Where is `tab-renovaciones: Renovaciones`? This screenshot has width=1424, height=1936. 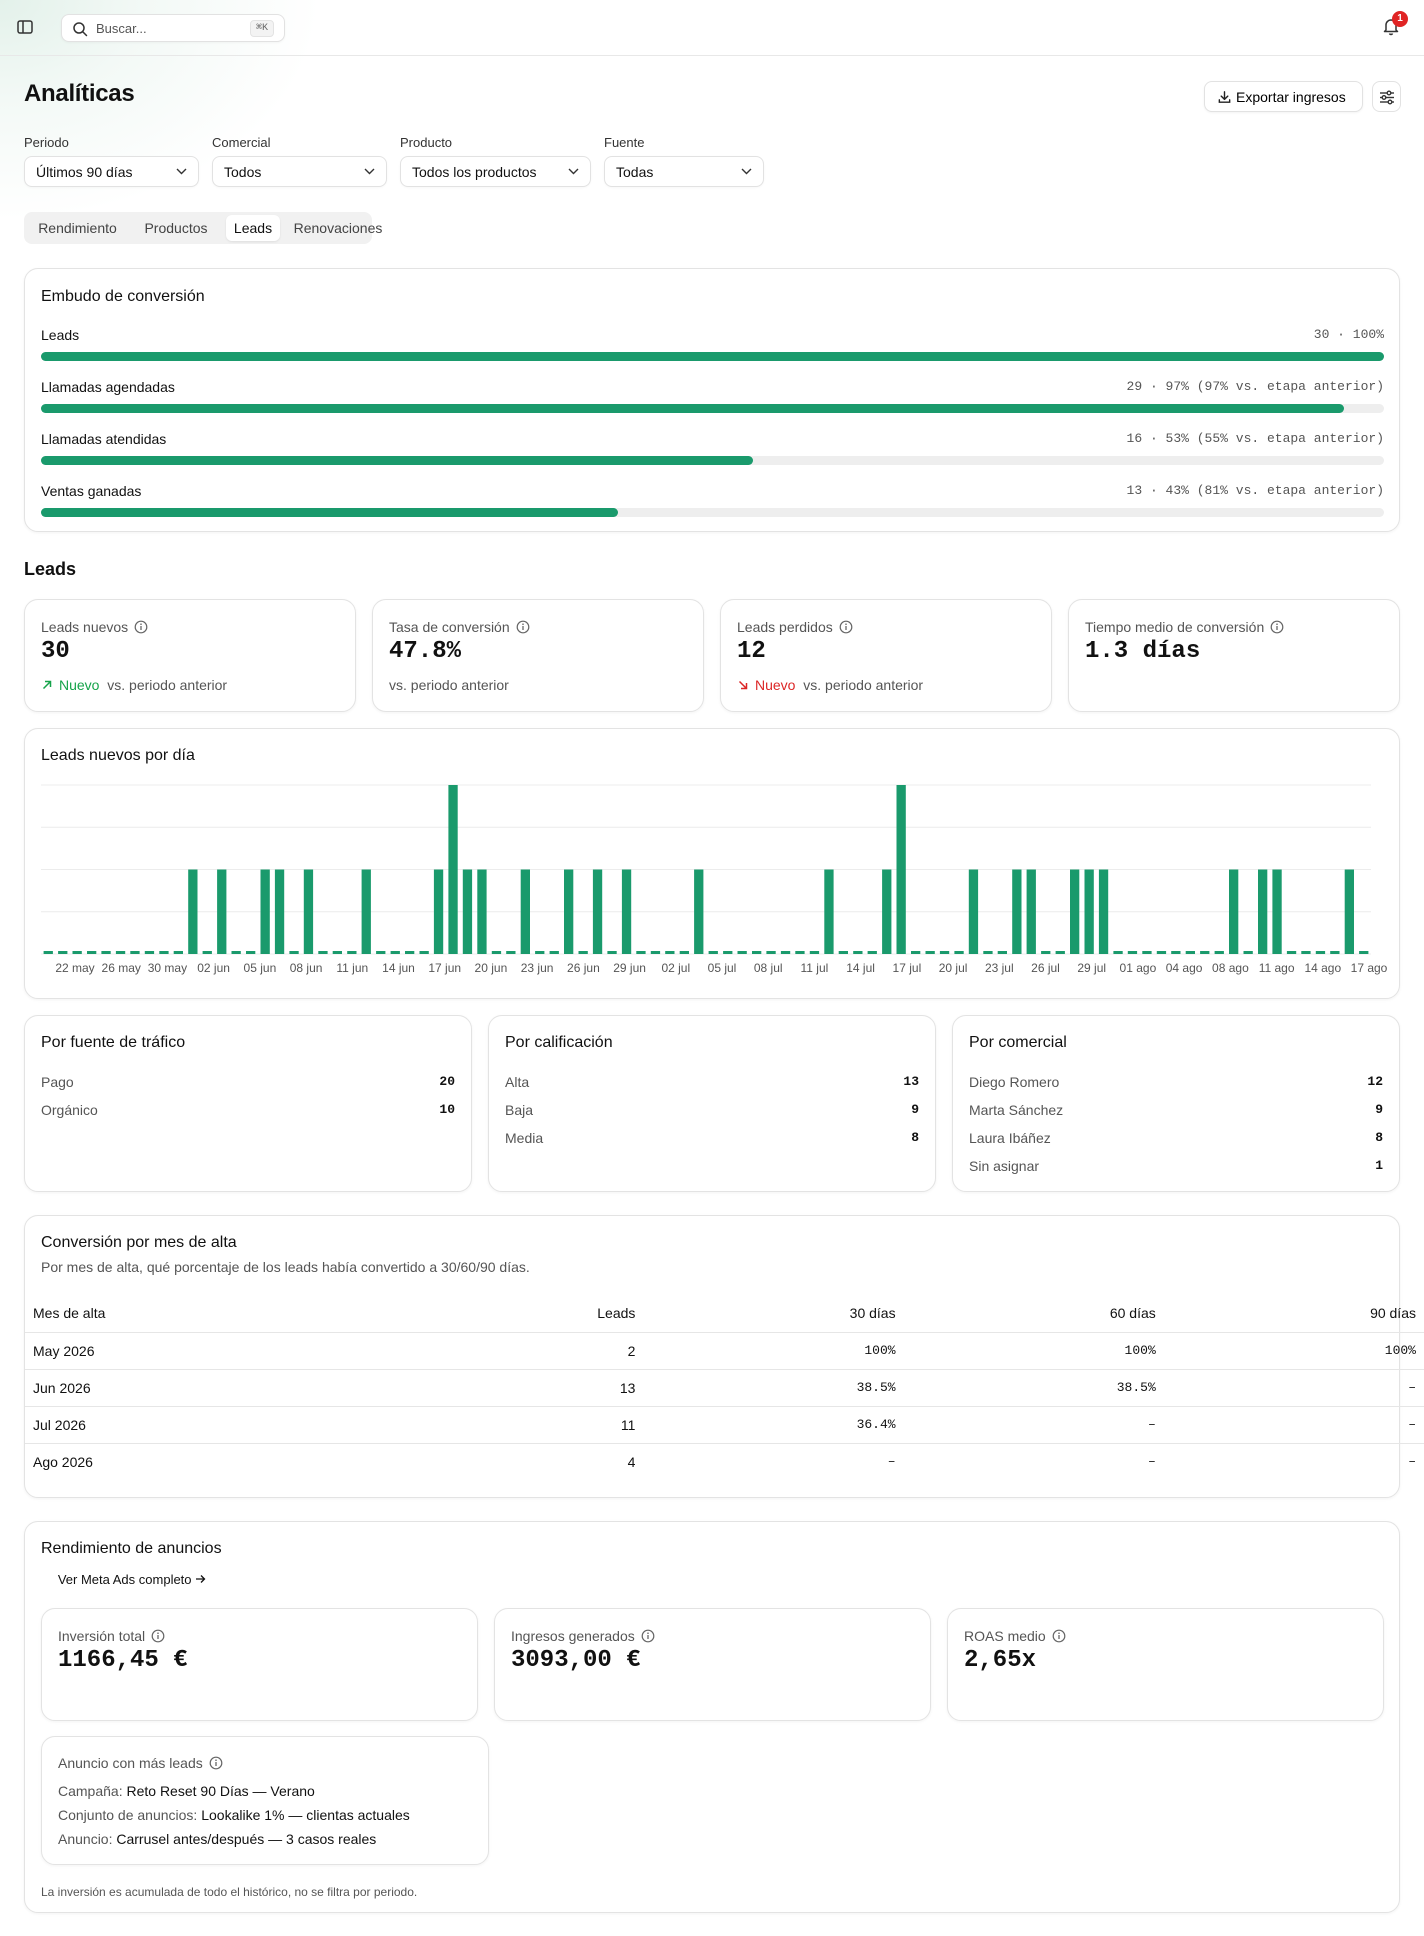 tab-renovaciones: Renovaciones is located at coordinates (338, 228).